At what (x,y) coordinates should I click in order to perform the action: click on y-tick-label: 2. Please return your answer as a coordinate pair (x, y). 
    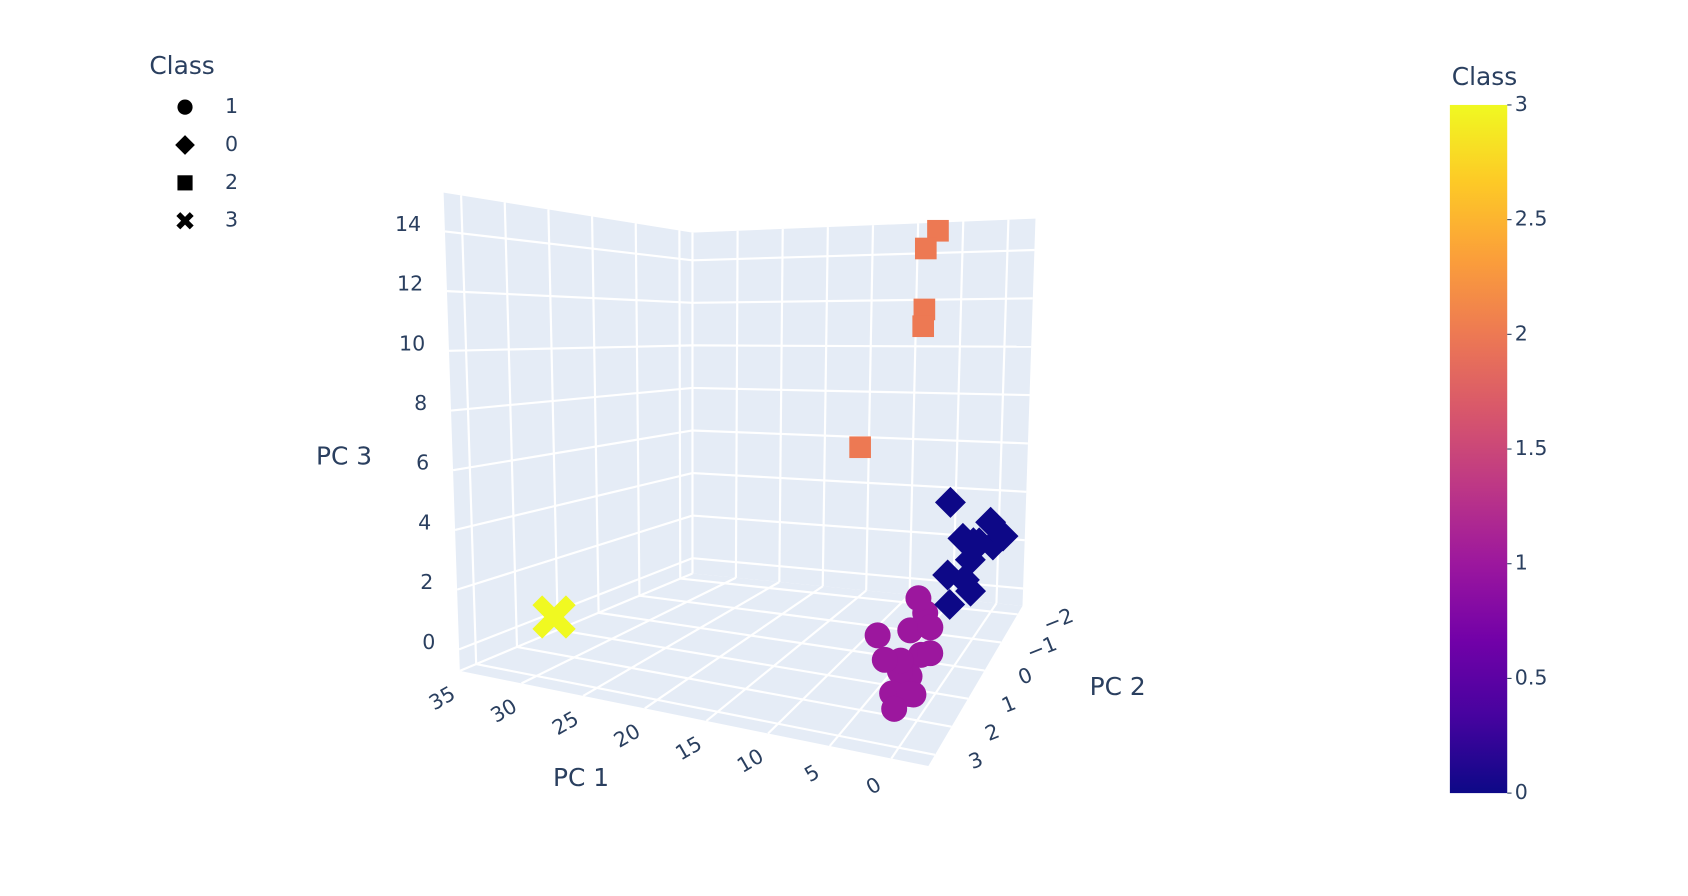
    Looking at the image, I should click on (992, 732).